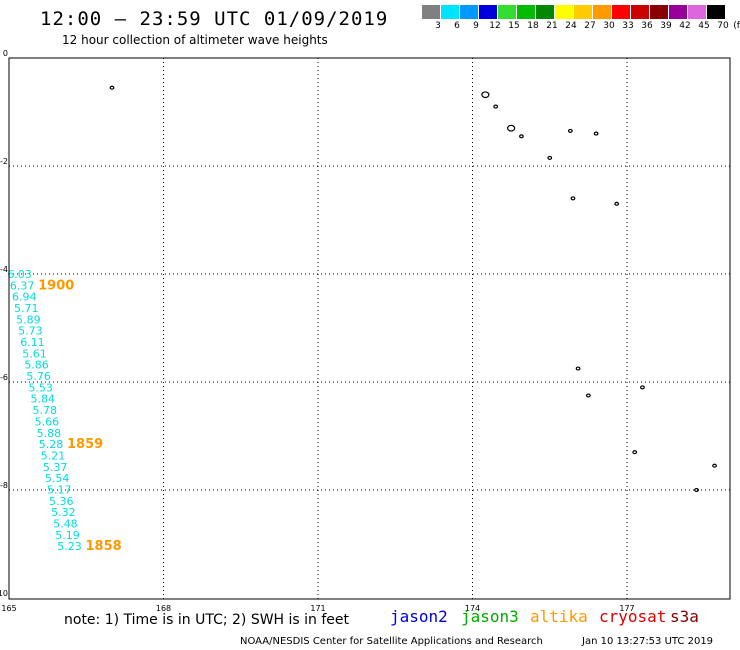 This screenshot has width=740, height=650. I want to click on swh-value: 5.19, so click(67, 535).